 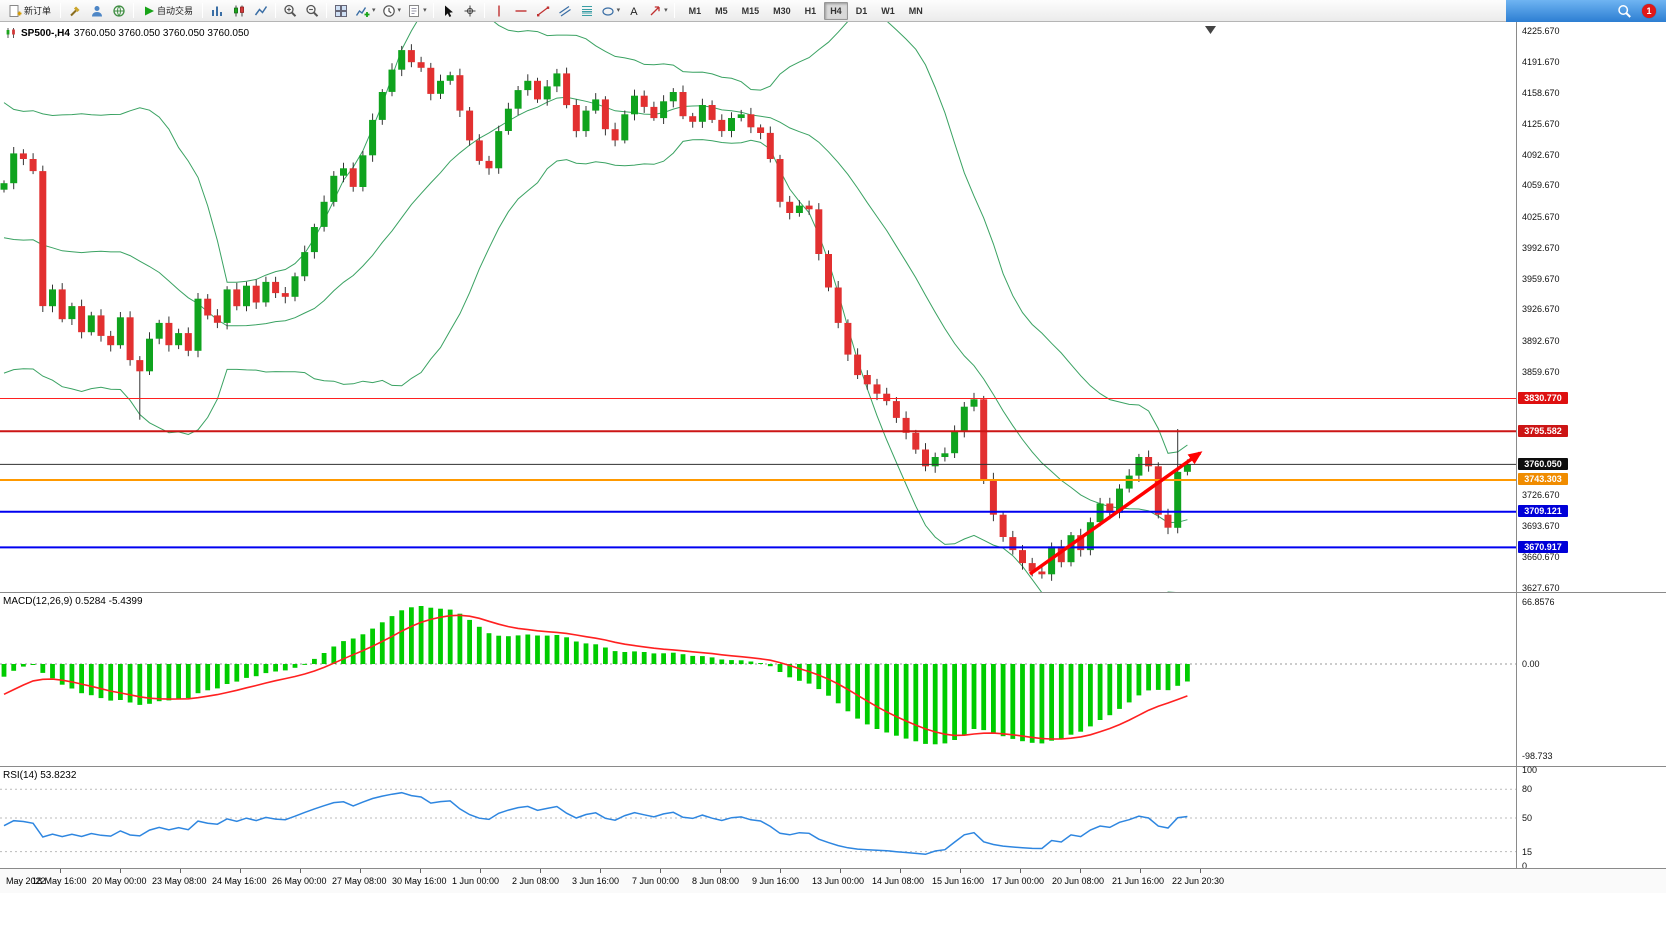 What do you see at coordinates (29, 11) in the screenshot?
I see `new-order-button: 新订单` at bounding box center [29, 11].